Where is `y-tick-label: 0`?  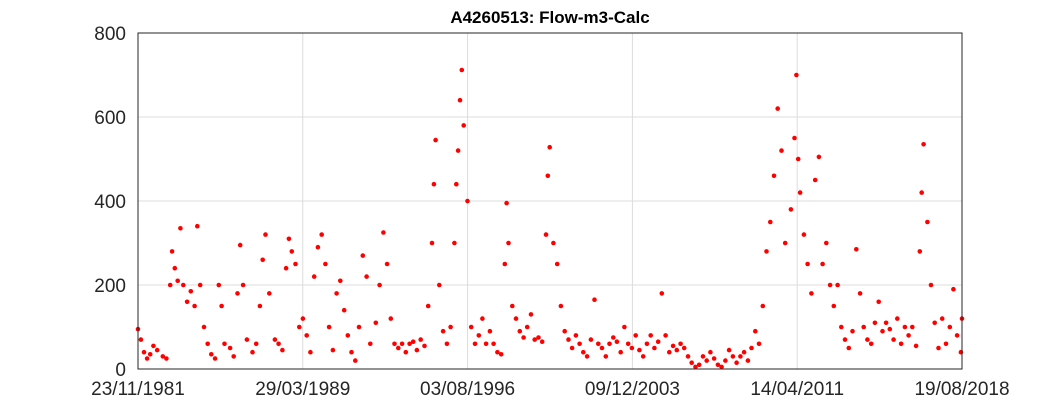 y-tick-label: 0 is located at coordinates (120, 370).